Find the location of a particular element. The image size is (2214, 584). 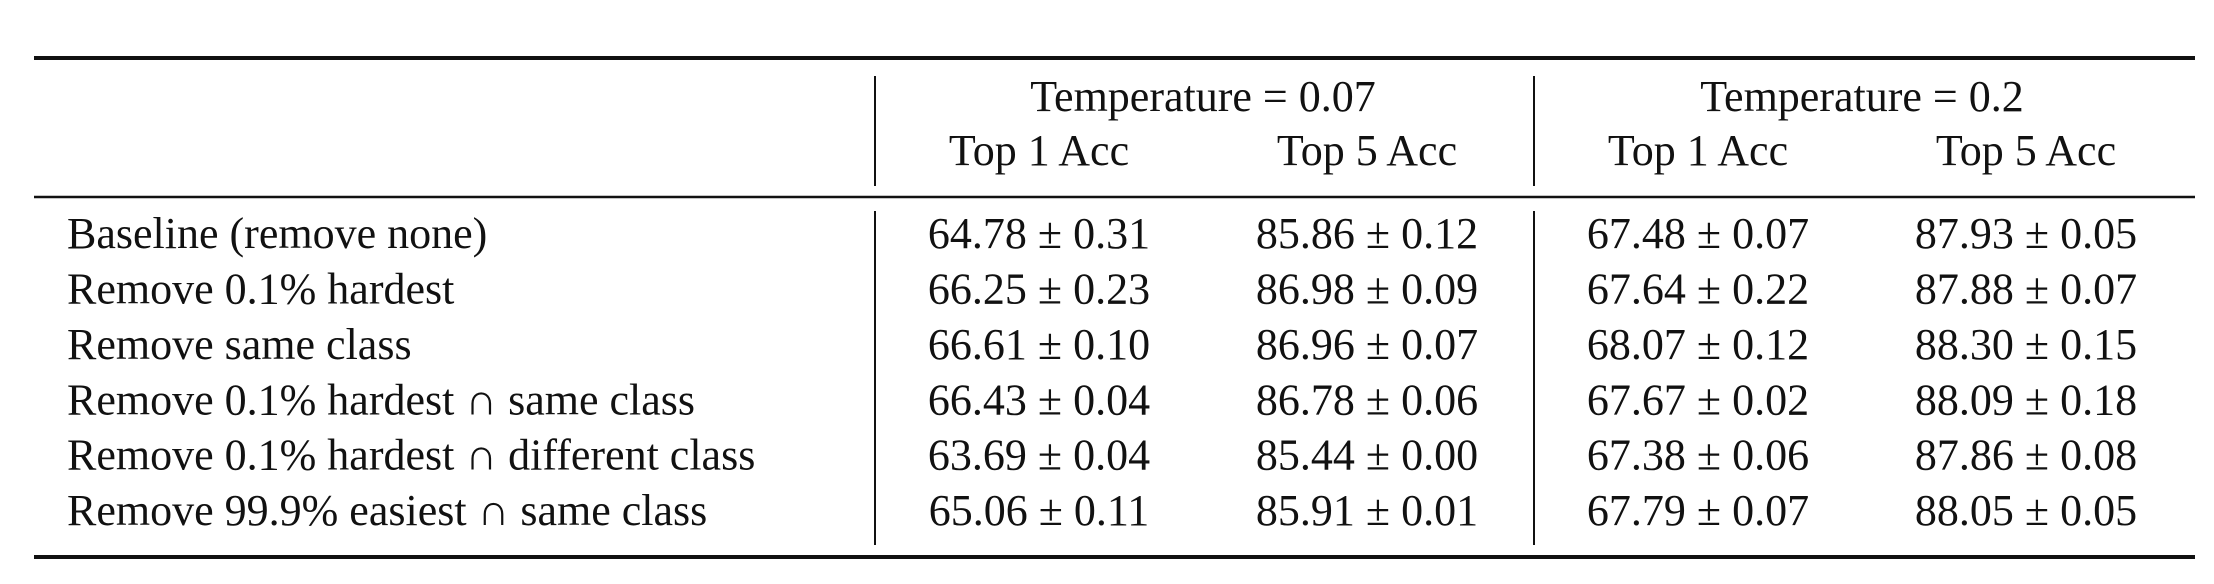

cell: 88.05 ± 0.05 is located at coordinates (2026, 510).